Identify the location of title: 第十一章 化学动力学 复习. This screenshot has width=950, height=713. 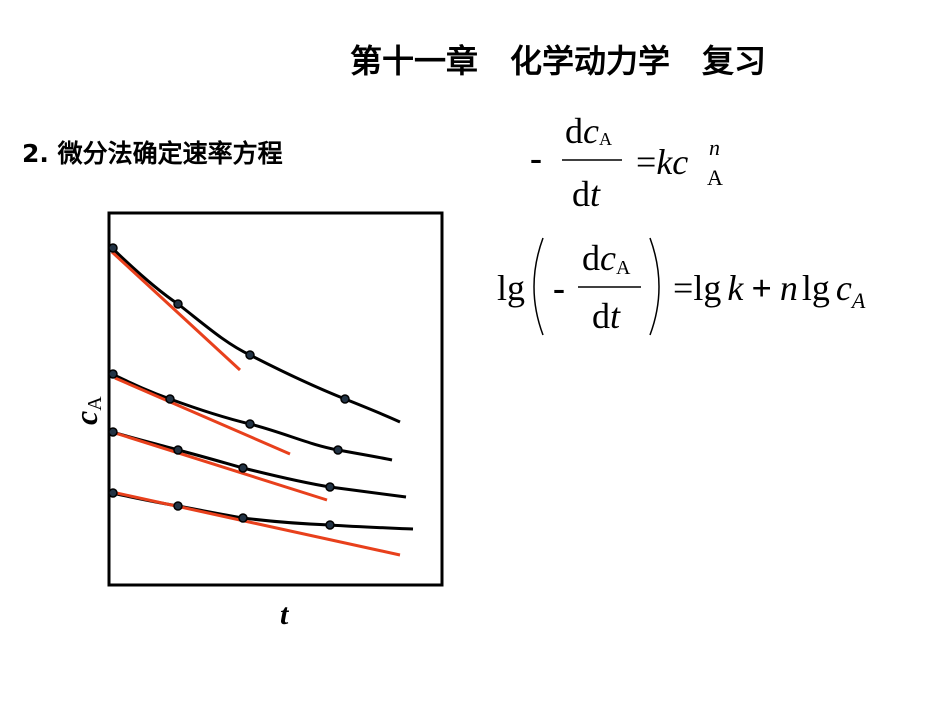
(558, 61).